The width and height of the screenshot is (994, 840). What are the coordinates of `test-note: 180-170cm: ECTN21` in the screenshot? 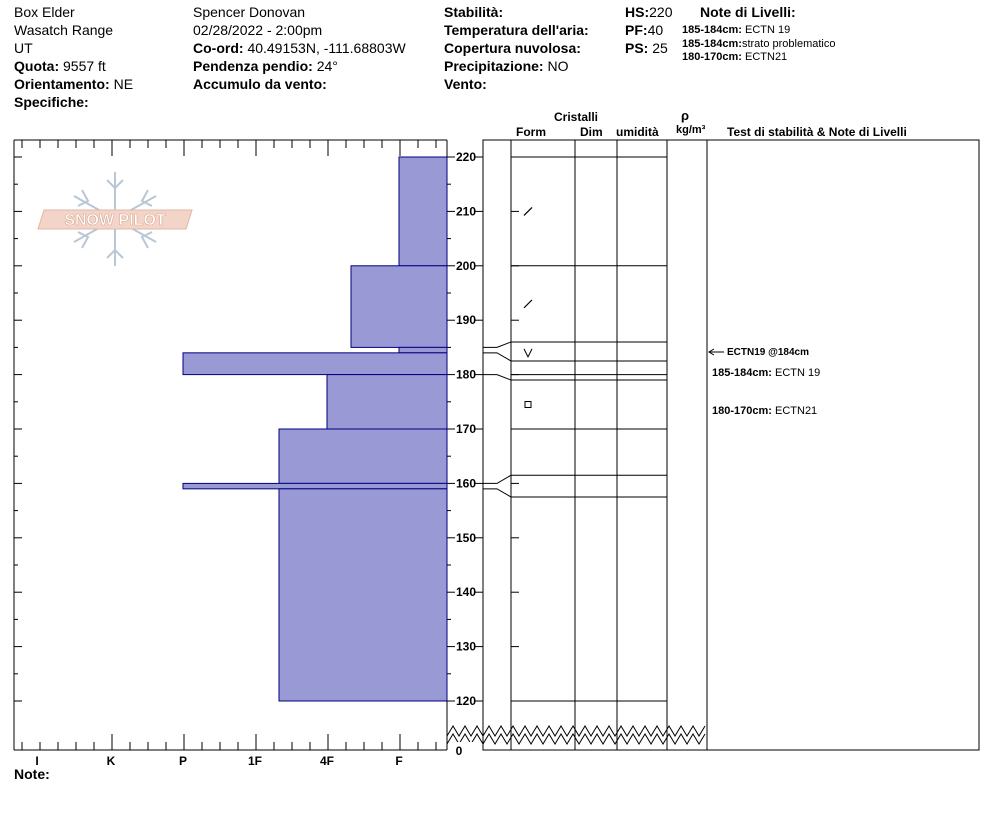 It's located at (765, 411).